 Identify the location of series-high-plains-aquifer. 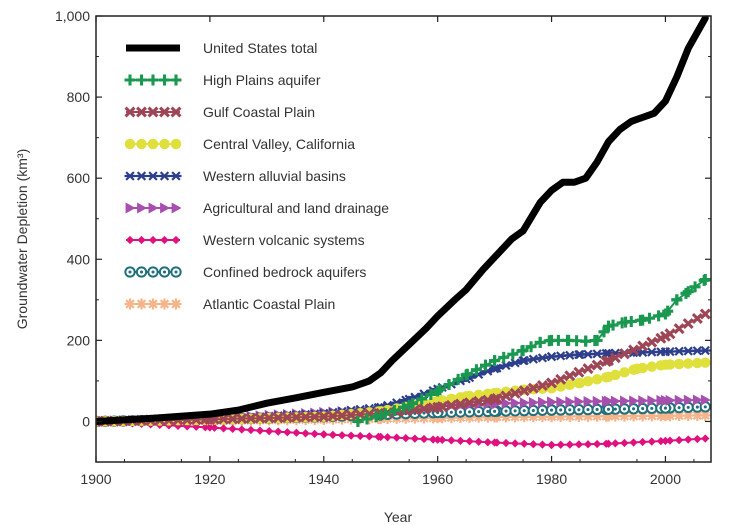
(531, 350).